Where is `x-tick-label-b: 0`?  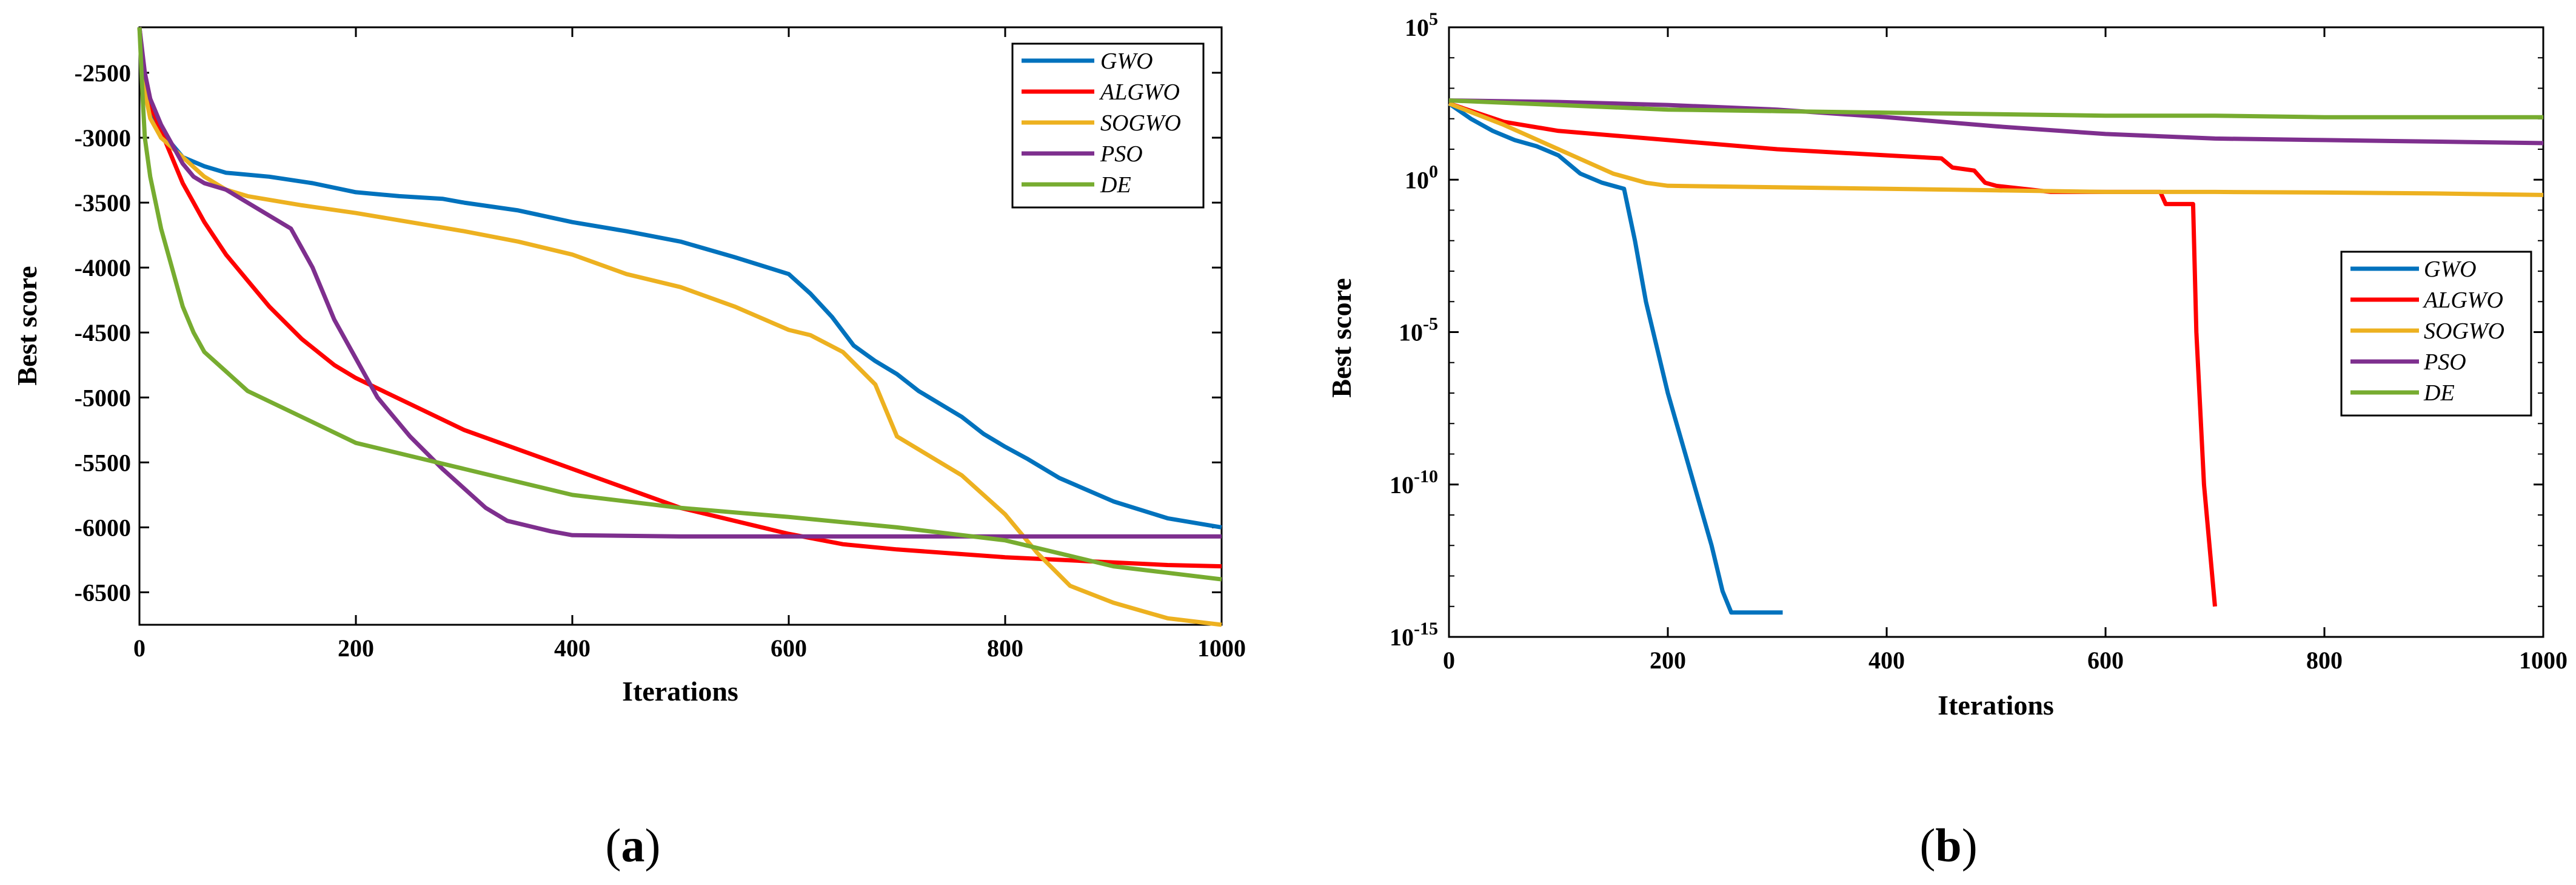 x-tick-label-b: 0 is located at coordinates (1449, 660).